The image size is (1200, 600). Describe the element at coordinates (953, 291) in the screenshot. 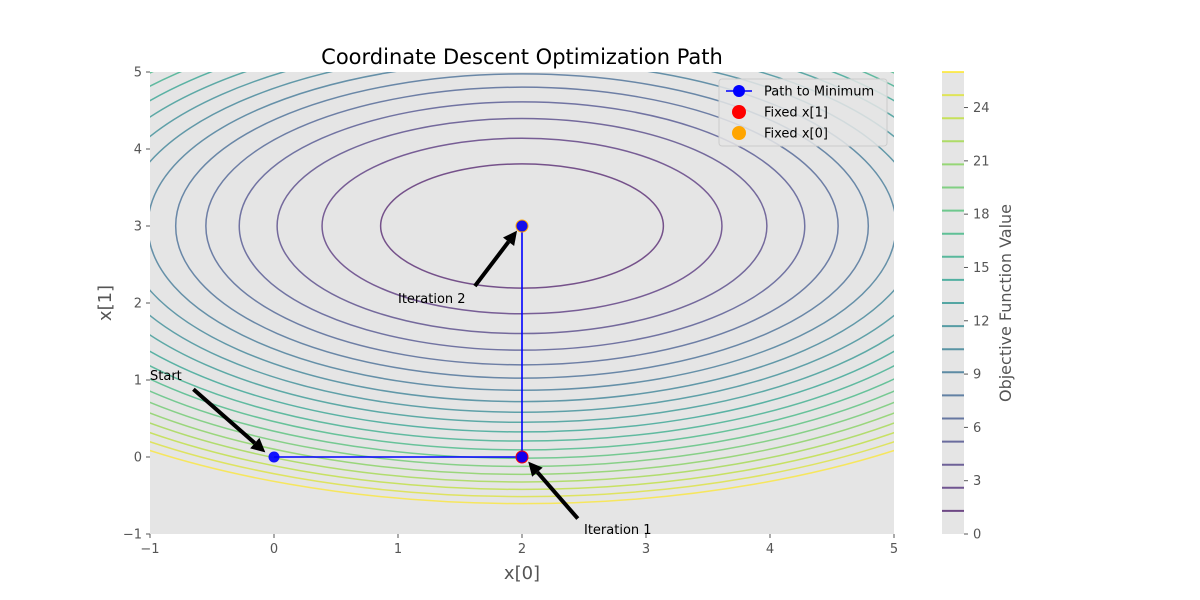

I see `colorbar-lines` at that location.